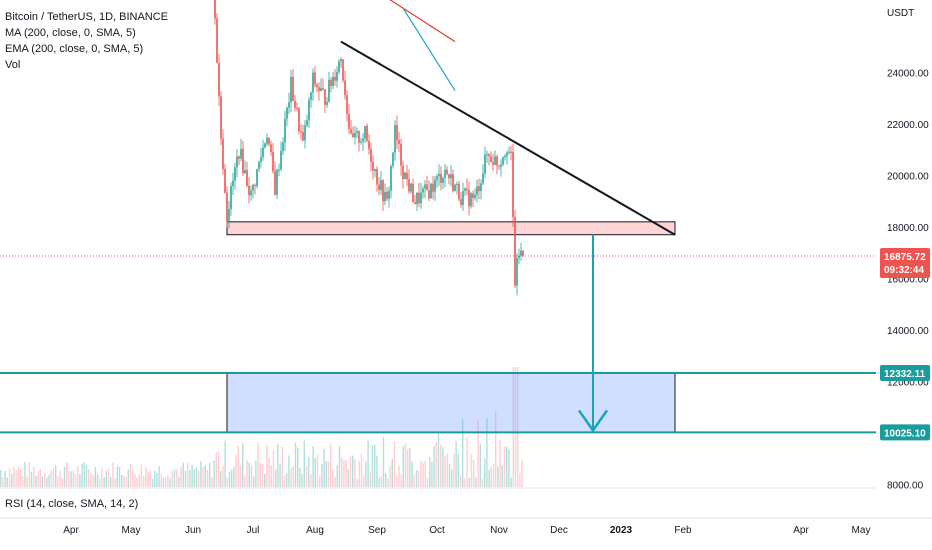 The image size is (932, 550). What do you see at coordinates (593, 421) in the screenshot?
I see `projection-arrow-head` at bounding box center [593, 421].